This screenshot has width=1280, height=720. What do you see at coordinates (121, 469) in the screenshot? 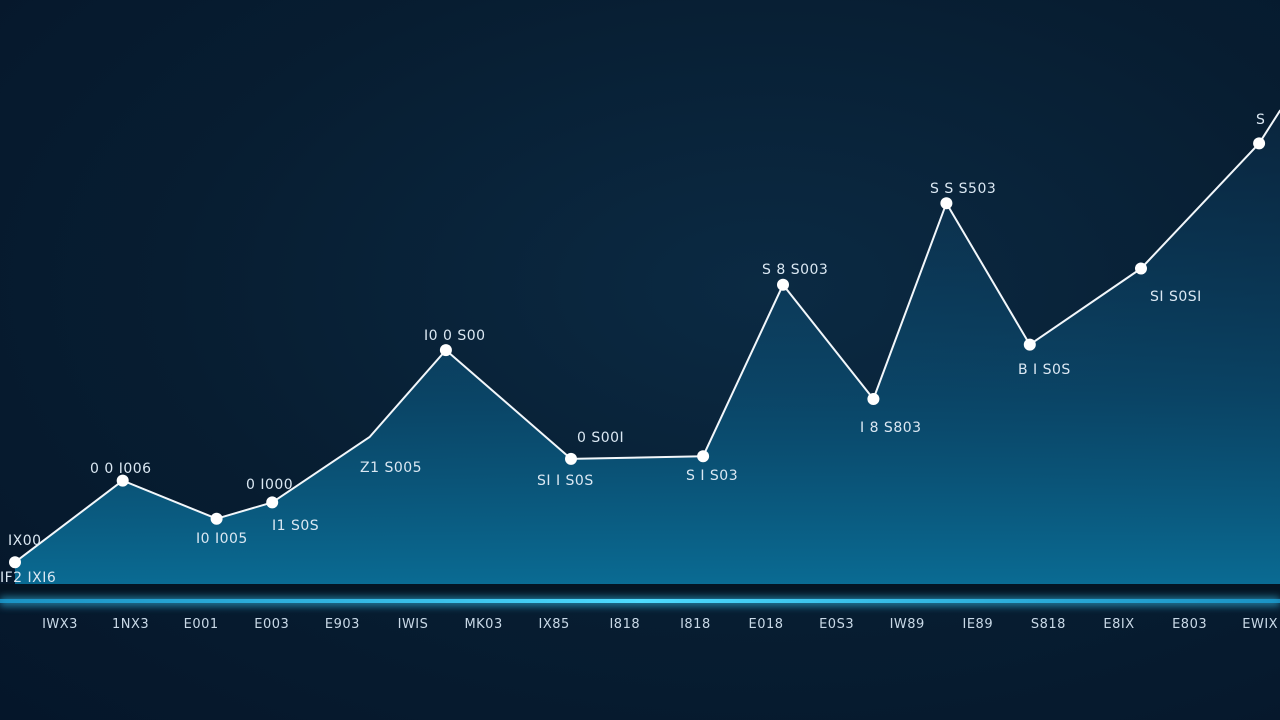
I see `point-label: 0 0 I006` at bounding box center [121, 469].